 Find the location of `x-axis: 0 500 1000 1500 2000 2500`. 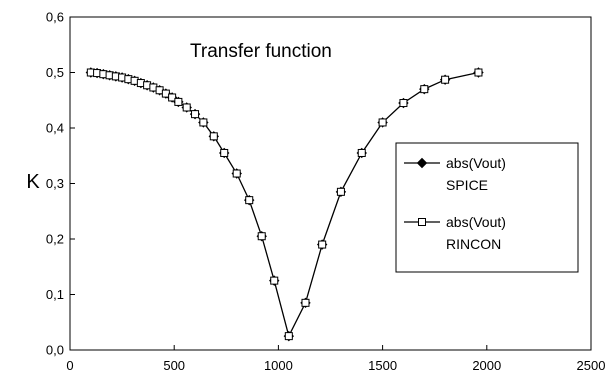

x-axis: 0 500 1000 1500 2000 2500 is located at coordinates (335, 359).